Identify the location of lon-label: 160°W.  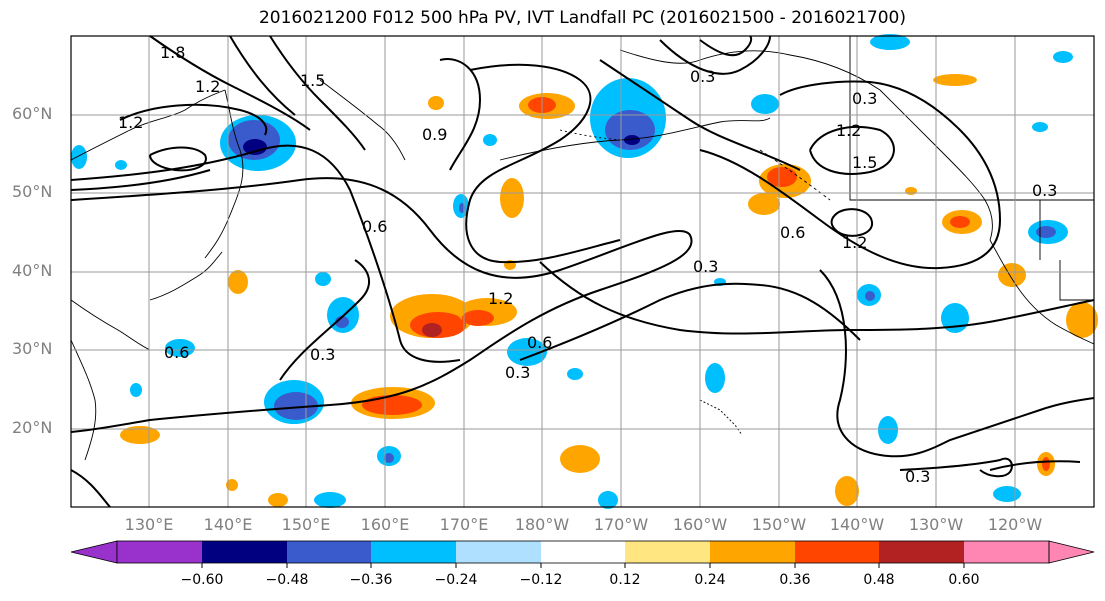
(700, 524).